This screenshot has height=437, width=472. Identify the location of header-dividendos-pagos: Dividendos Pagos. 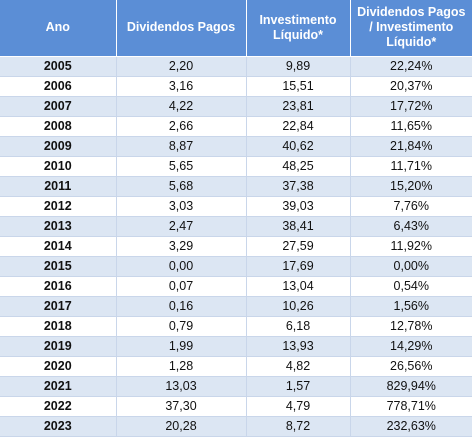
(181, 28).